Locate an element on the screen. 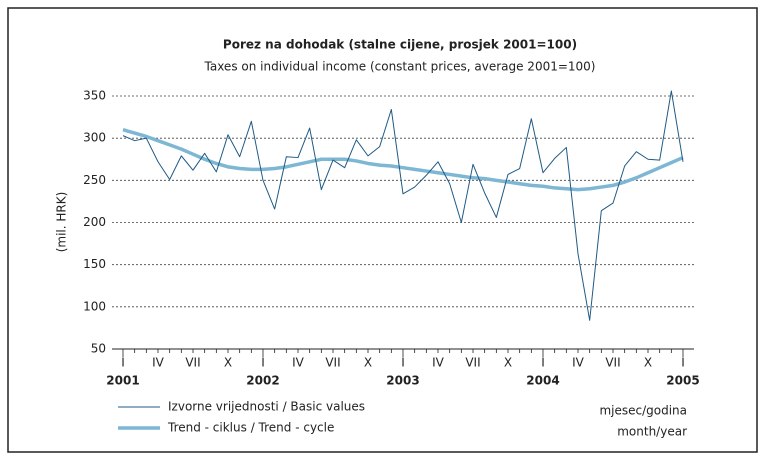 The image size is (765, 463). y-tick-label: 200 is located at coordinates (94, 222).